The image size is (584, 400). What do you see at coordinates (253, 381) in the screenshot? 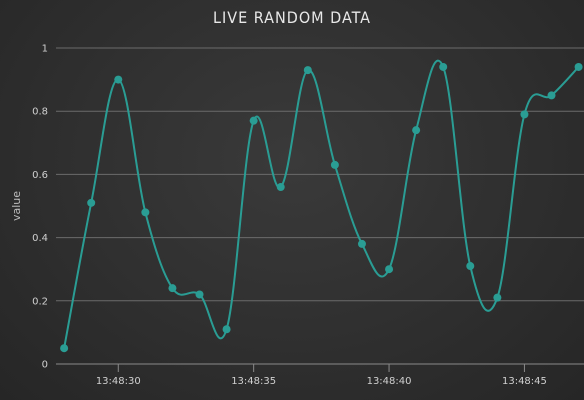
I see `x-tick-label: 13:48:35` at bounding box center [253, 381].